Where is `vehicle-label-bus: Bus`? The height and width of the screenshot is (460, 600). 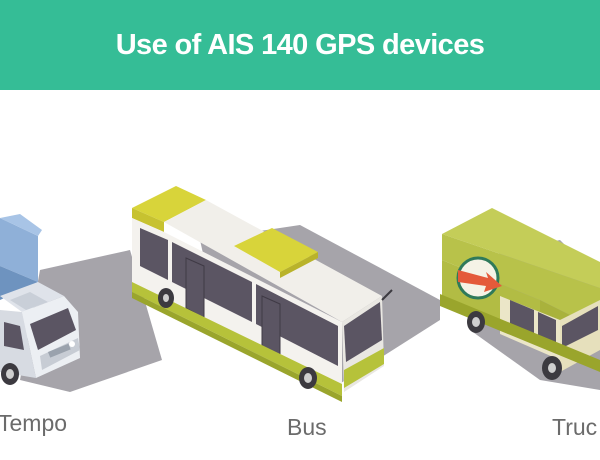 vehicle-label-bus: Bus is located at coordinates (307, 427).